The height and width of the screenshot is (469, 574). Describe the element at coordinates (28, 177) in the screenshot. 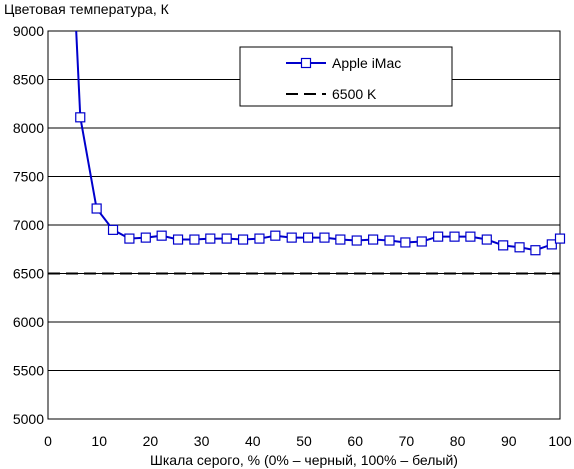

I see `y-tick-label-7500: 7500` at that location.